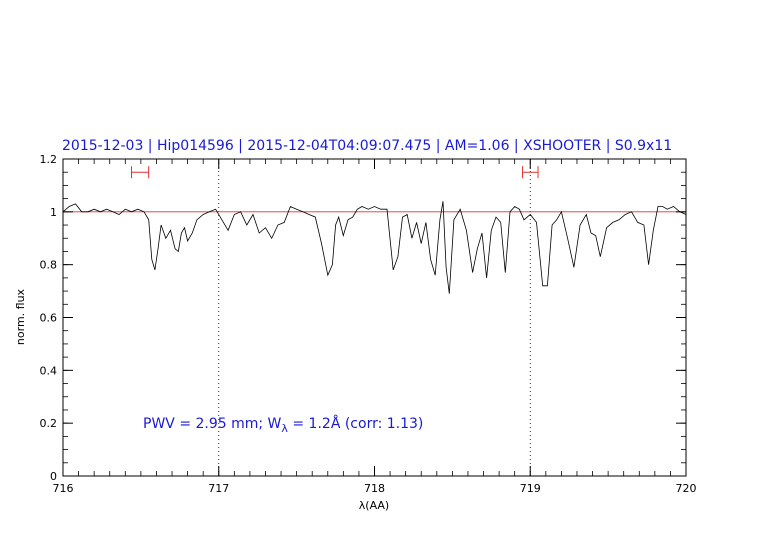 The image size is (782, 542). I want to click on y-tick-label: 0.8, so click(49, 265).